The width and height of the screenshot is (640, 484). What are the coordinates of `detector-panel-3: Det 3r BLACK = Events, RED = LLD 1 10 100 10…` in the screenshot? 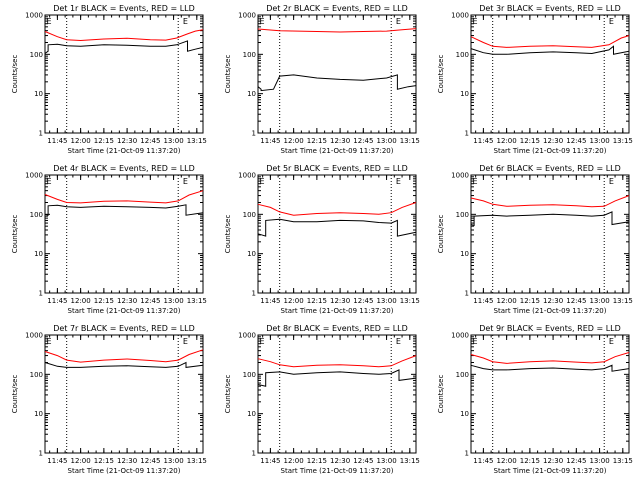 It's located at (535, 79).